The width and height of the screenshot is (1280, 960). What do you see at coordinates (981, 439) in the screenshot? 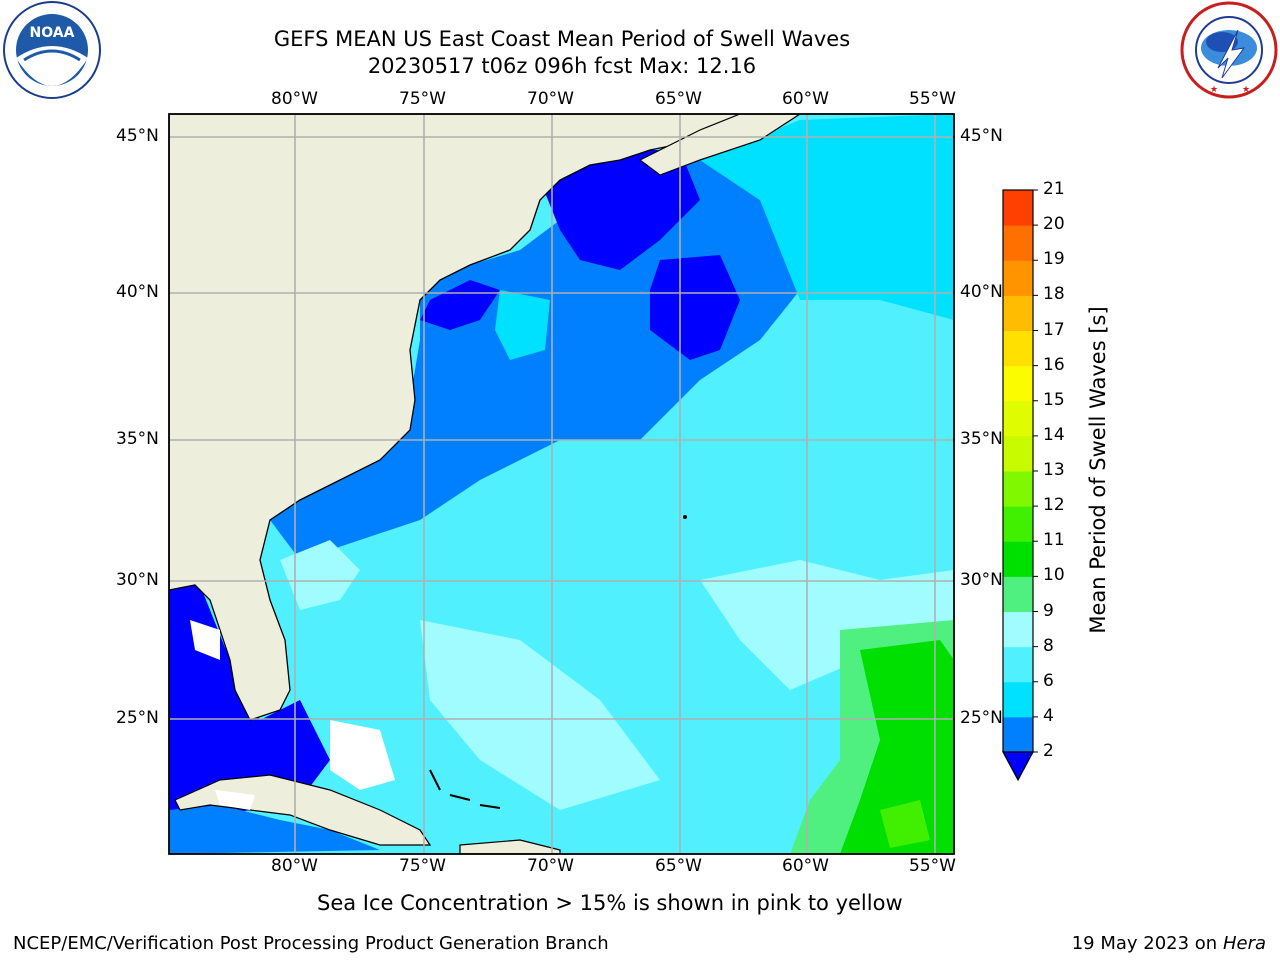
I see `lat-label-right: 35°N` at bounding box center [981, 439].